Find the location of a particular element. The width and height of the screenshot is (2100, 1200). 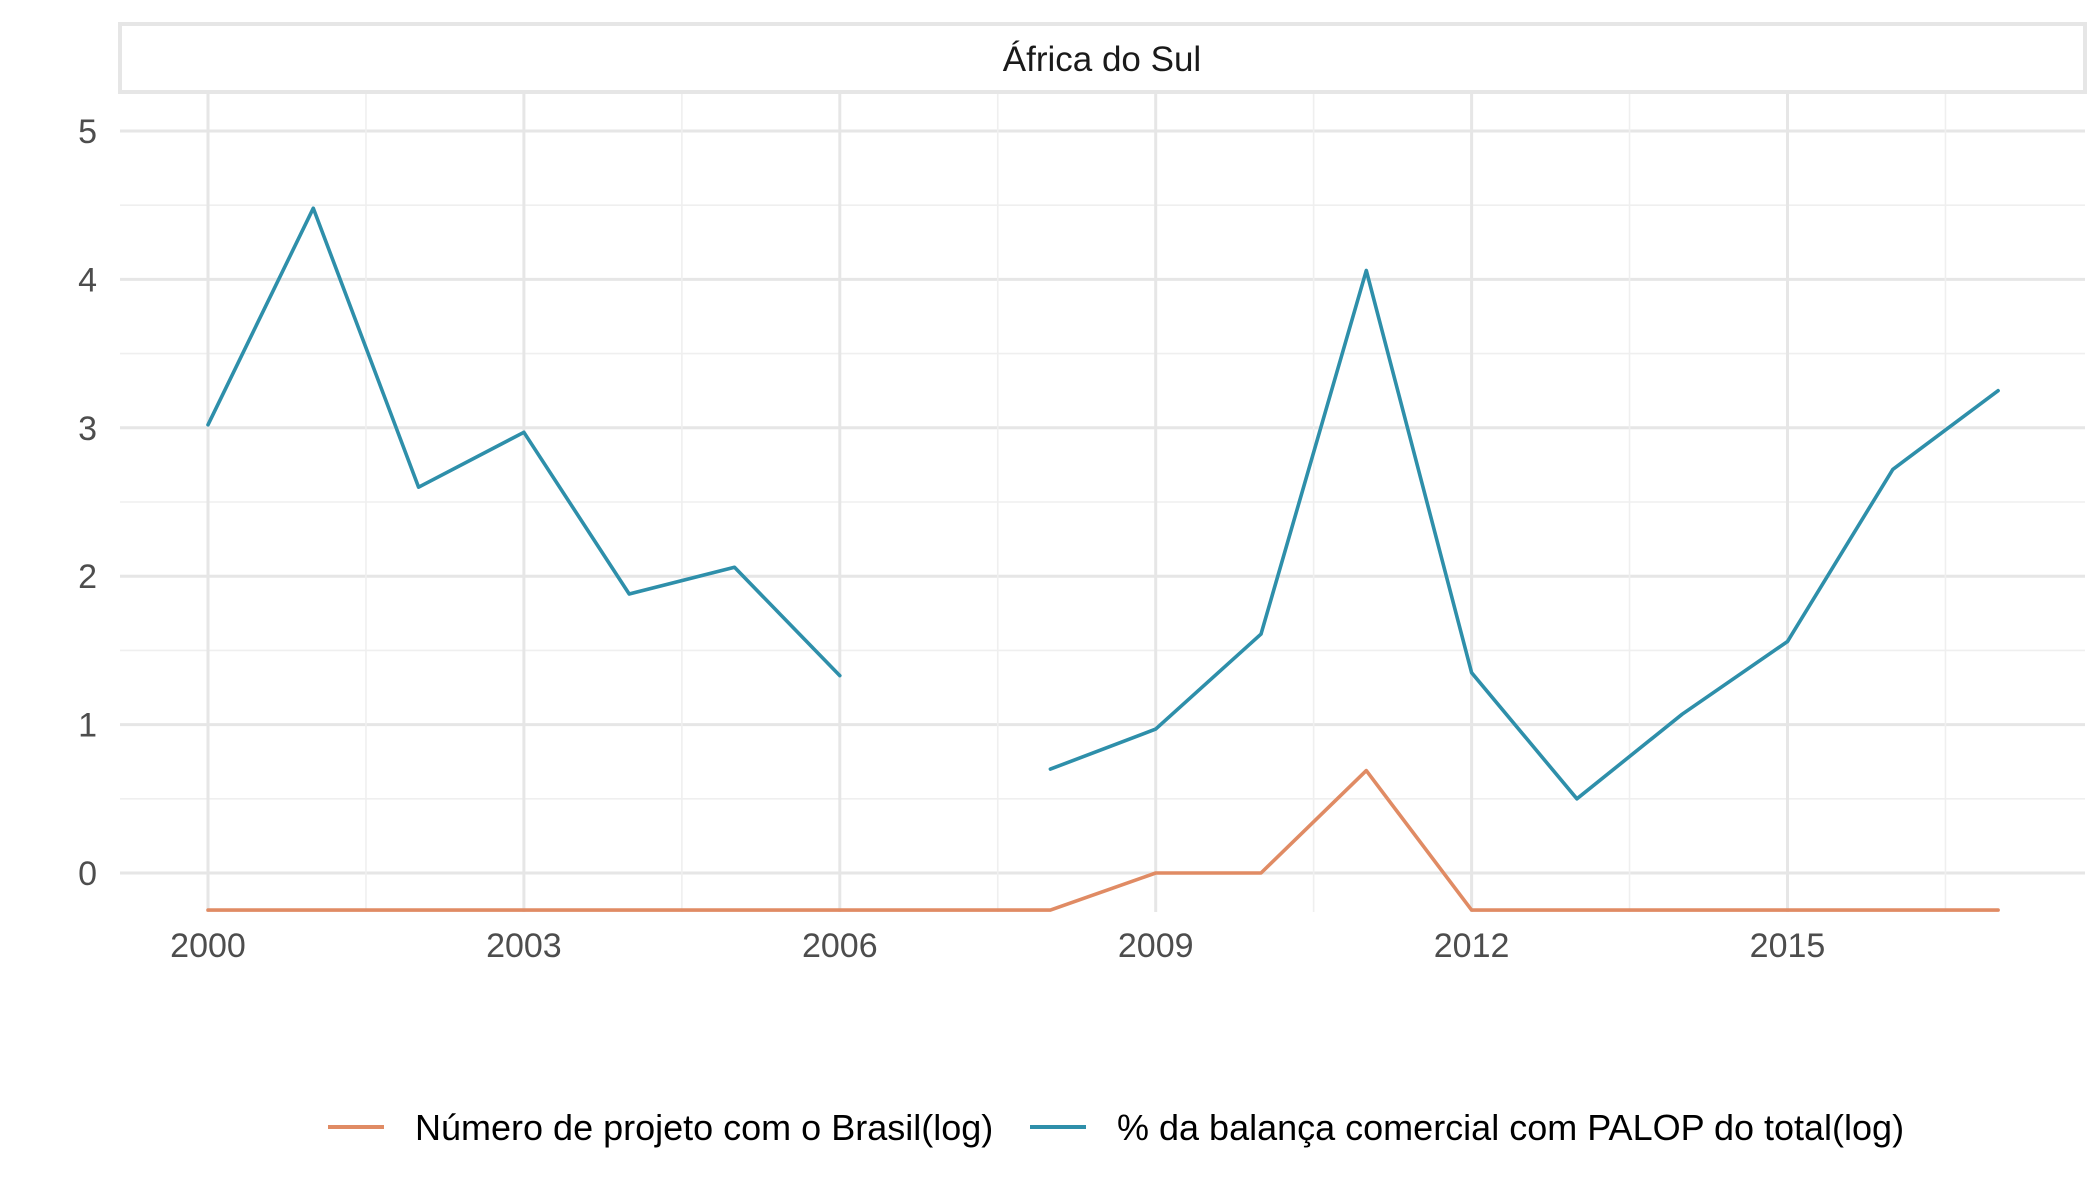

y-tick-label: 4 is located at coordinates (87, 280).